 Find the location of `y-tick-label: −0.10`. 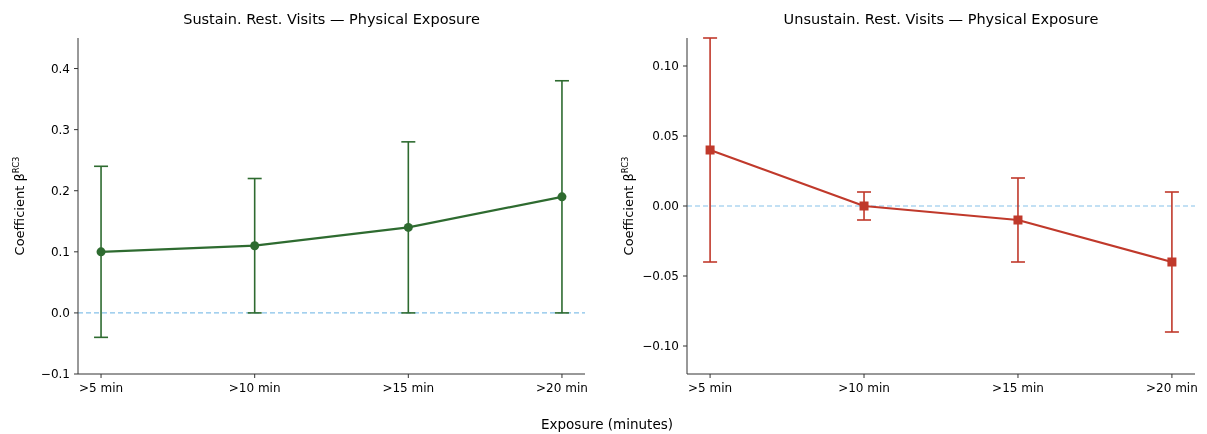

y-tick-label: −0.10 is located at coordinates (660, 346).